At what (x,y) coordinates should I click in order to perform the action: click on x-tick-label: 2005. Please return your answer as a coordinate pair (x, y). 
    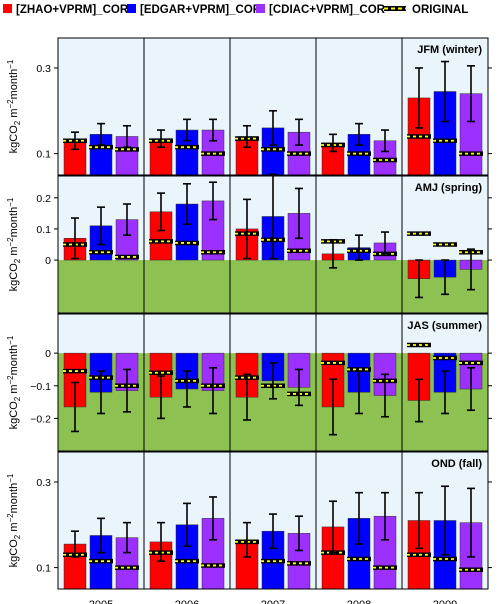
    Looking at the image, I should click on (101, 601).